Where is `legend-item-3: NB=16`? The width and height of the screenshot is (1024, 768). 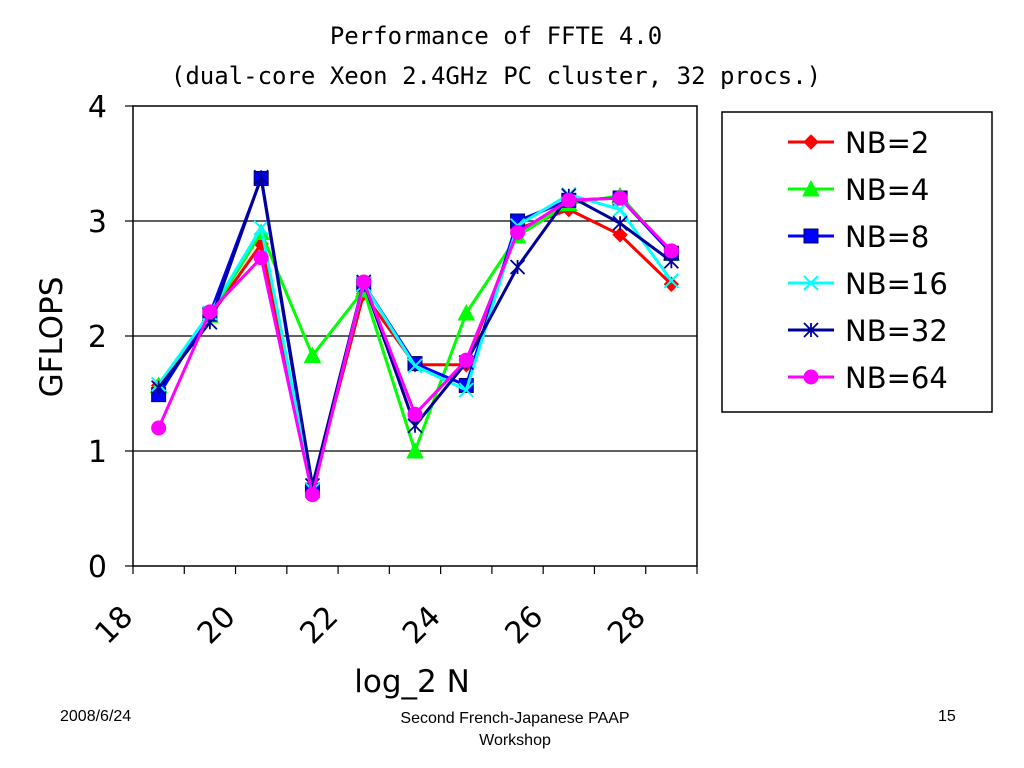
legend-item-3: NB=16 is located at coordinates (868, 284).